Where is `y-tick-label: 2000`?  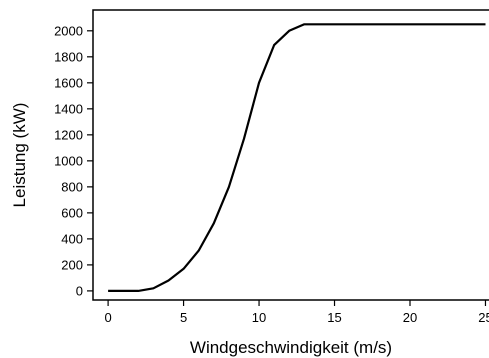 y-tick-label: 2000 is located at coordinates (68, 30).